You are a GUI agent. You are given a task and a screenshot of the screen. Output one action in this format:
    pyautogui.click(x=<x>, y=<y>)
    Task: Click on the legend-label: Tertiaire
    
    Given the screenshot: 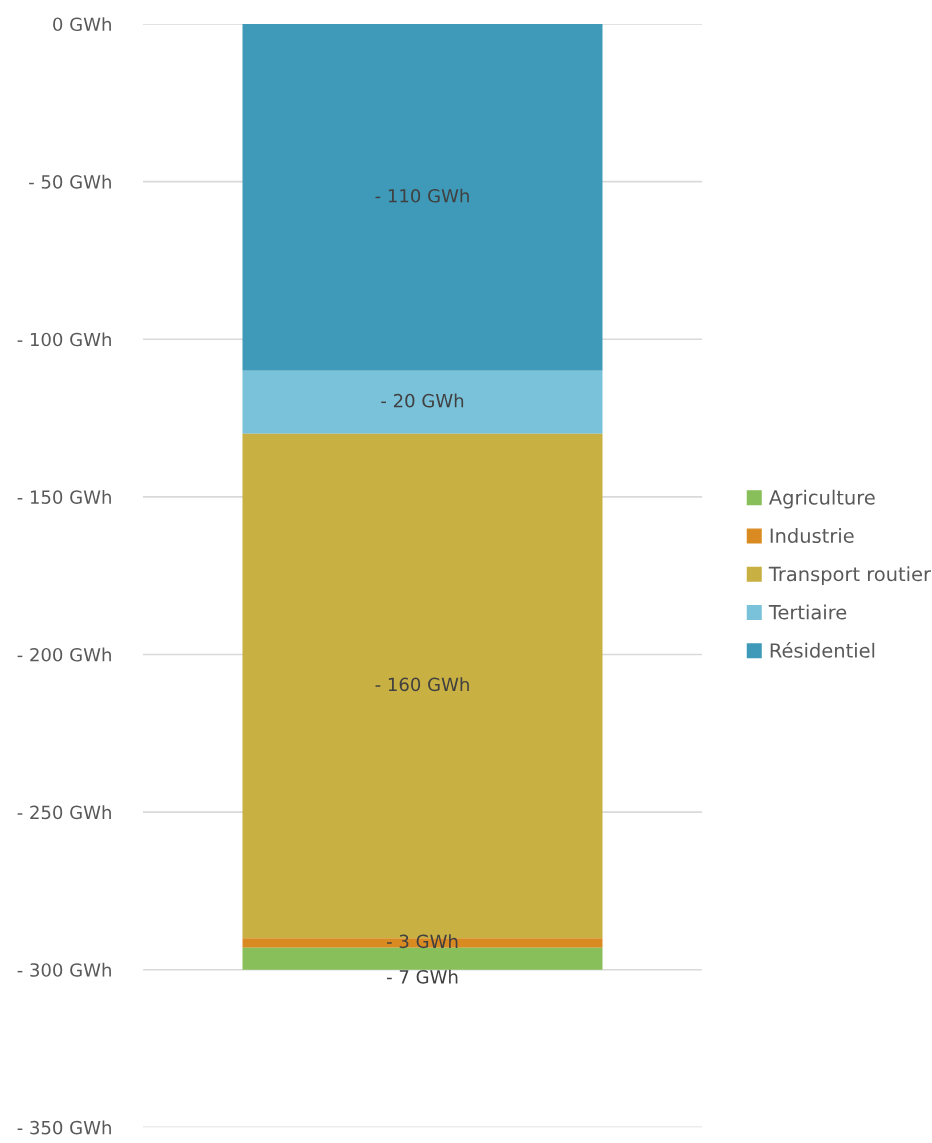 What is the action you would take?
    pyautogui.click(x=807, y=612)
    